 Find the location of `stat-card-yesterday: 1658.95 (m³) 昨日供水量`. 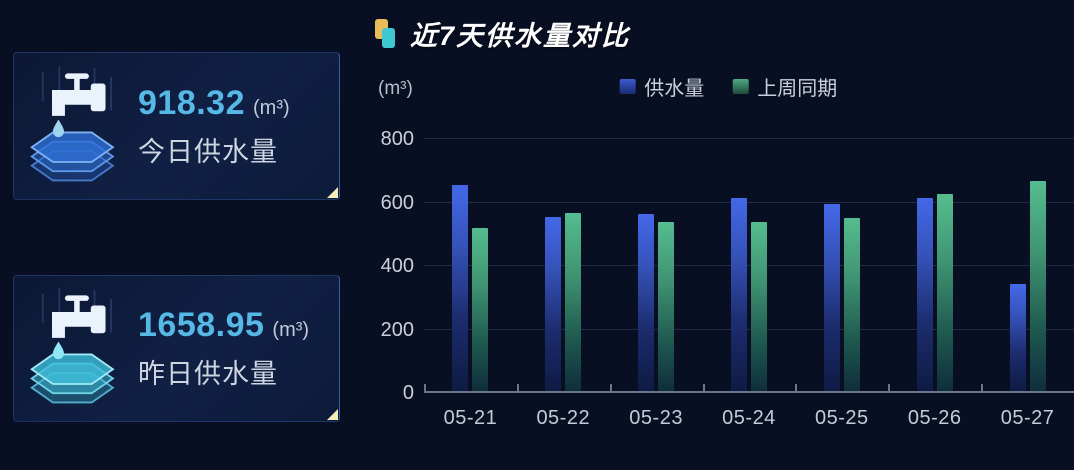

stat-card-yesterday: 1658.95 (m³) 昨日供水量 is located at coordinates (176, 348).